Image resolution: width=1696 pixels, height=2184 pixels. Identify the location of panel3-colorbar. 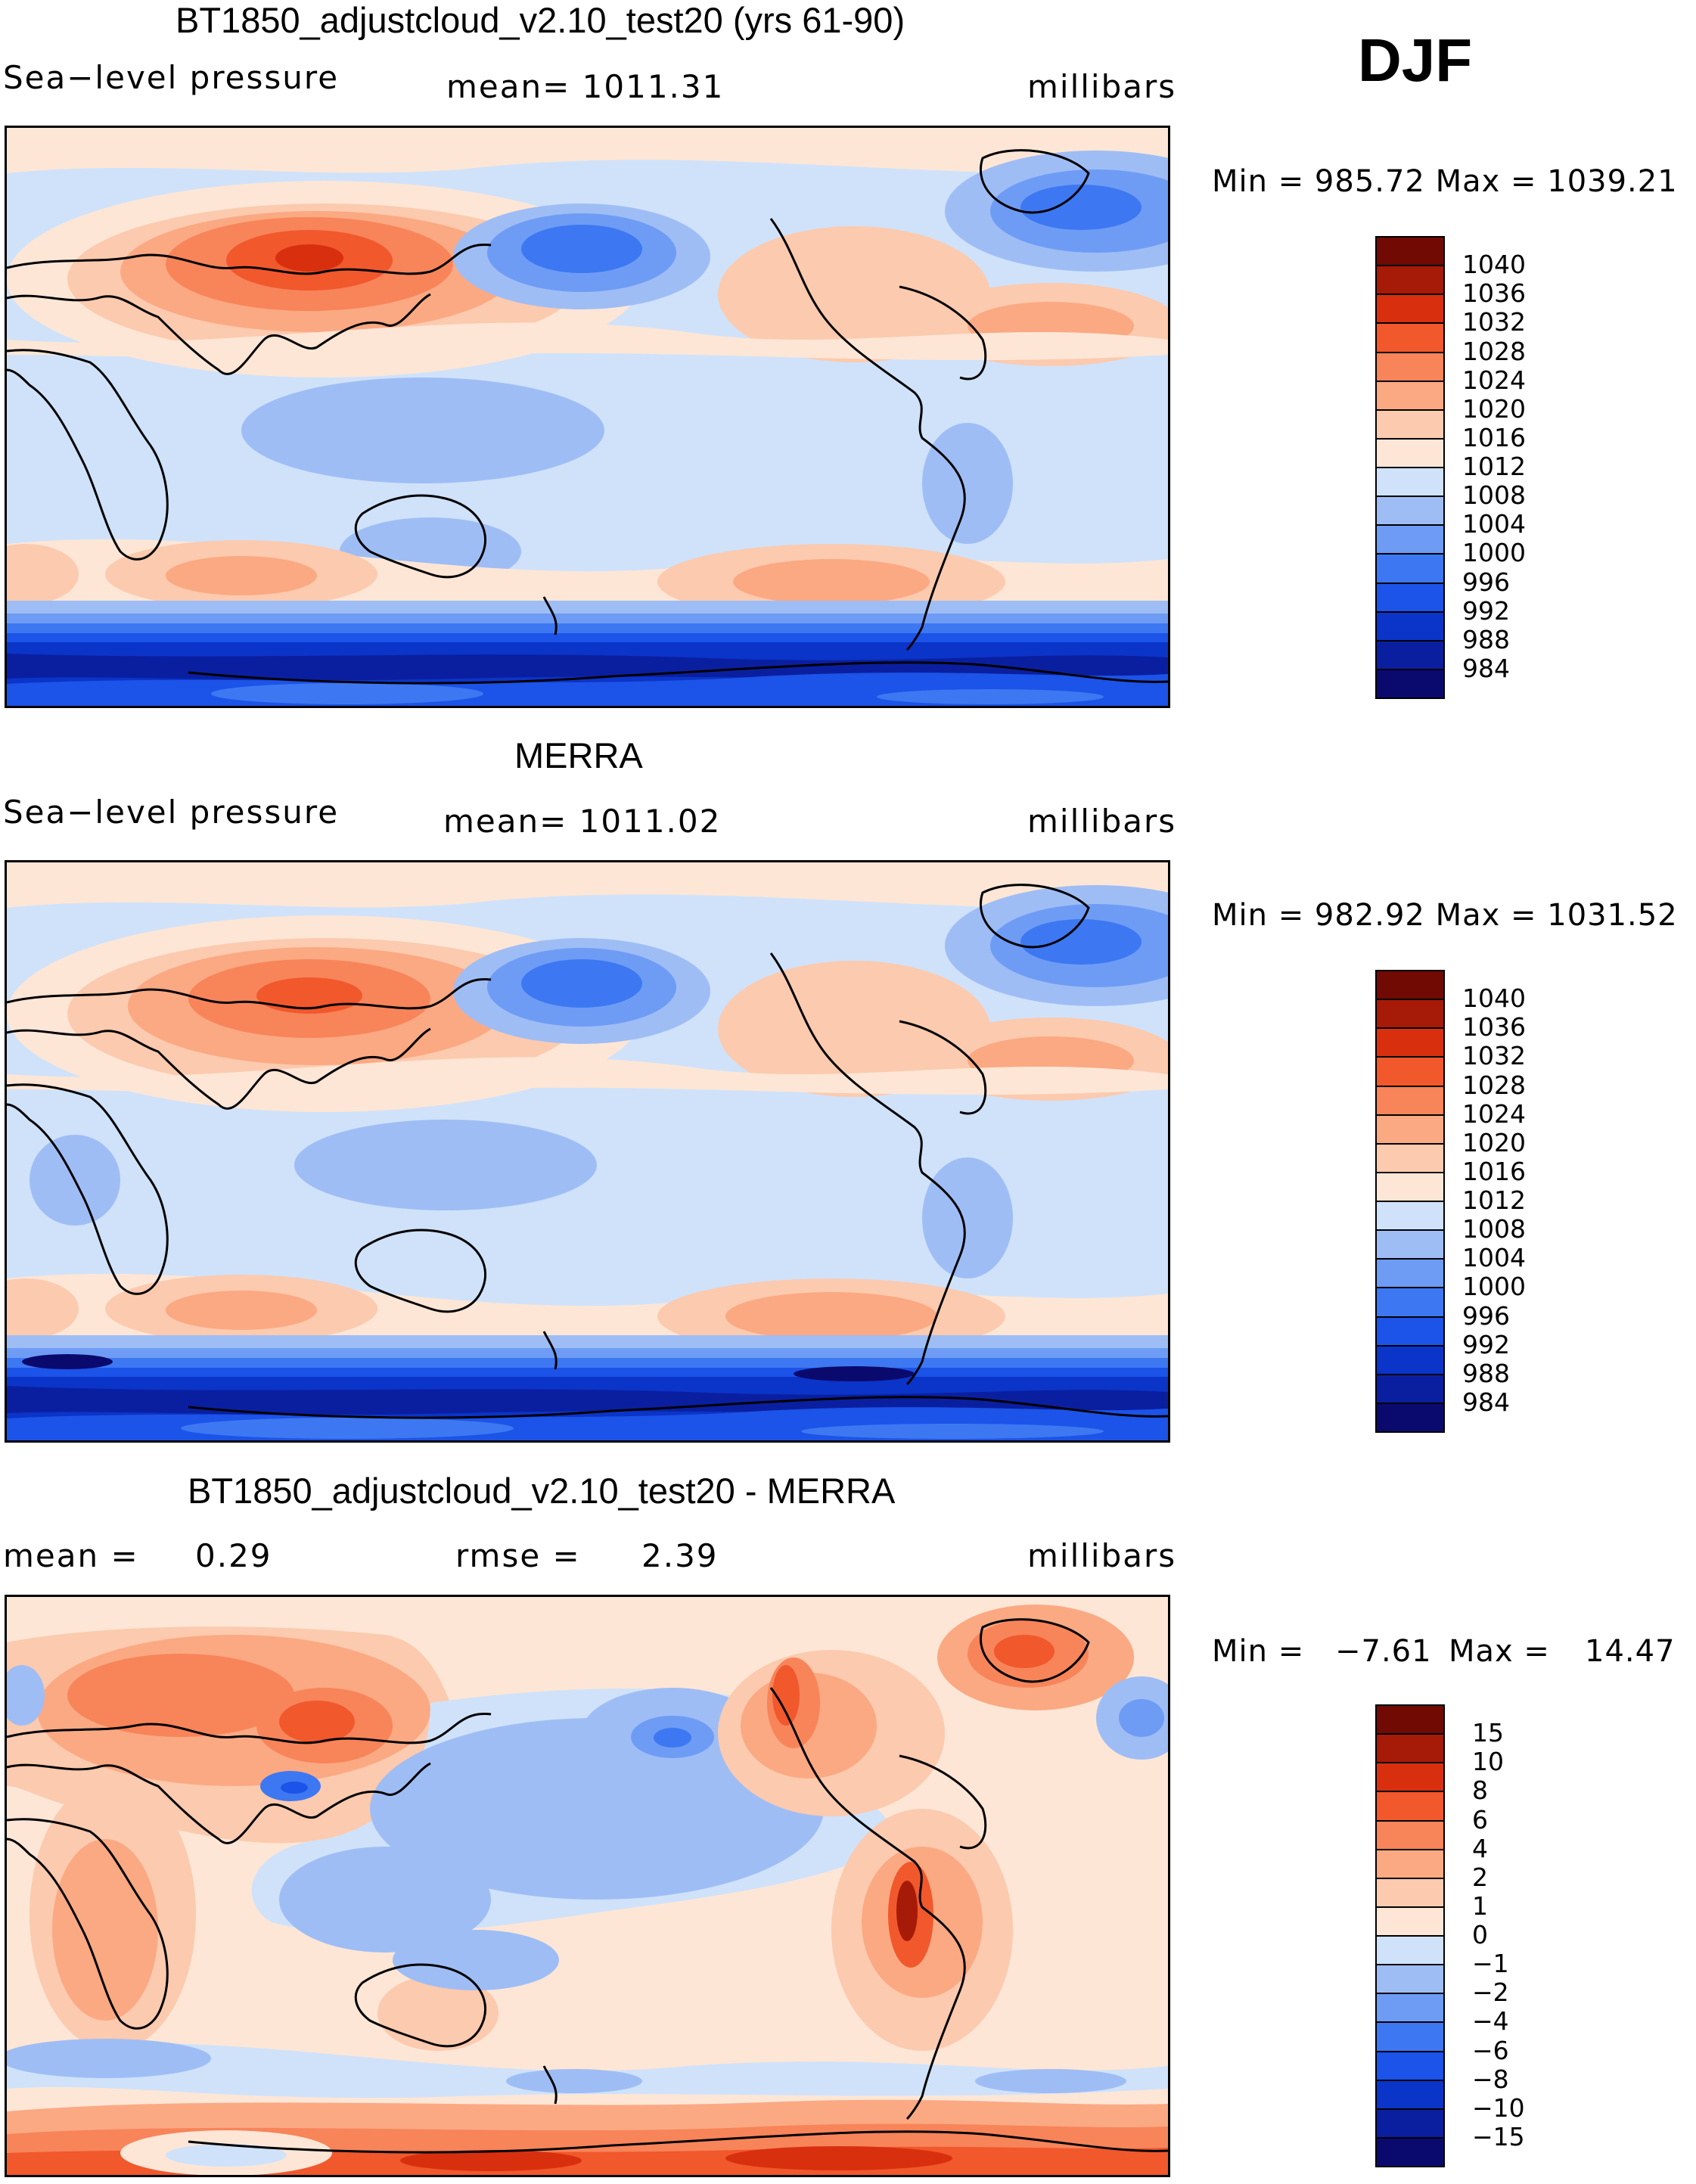
(1410, 1935).